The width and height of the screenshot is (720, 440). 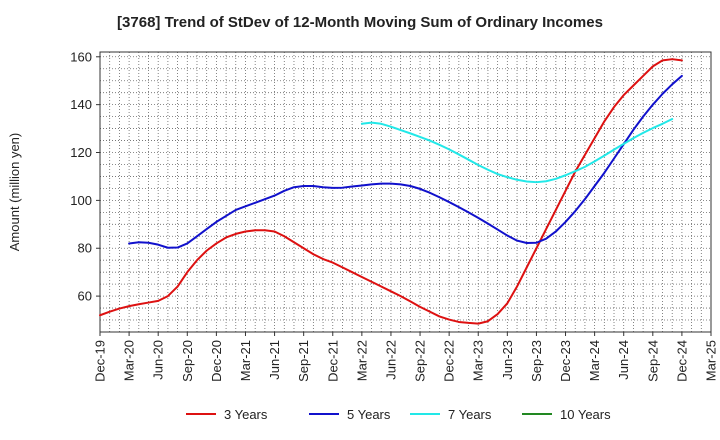 What do you see at coordinates (85, 296) in the screenshot?
I see `y-tick-label: 60` at bounding box center [85, 296].